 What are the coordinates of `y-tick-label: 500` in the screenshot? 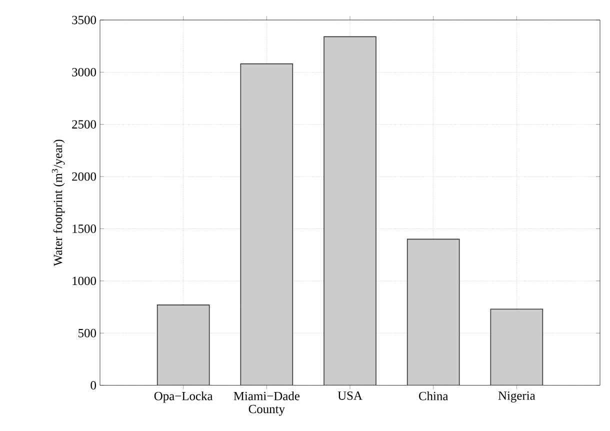 It's located at (87, 333).